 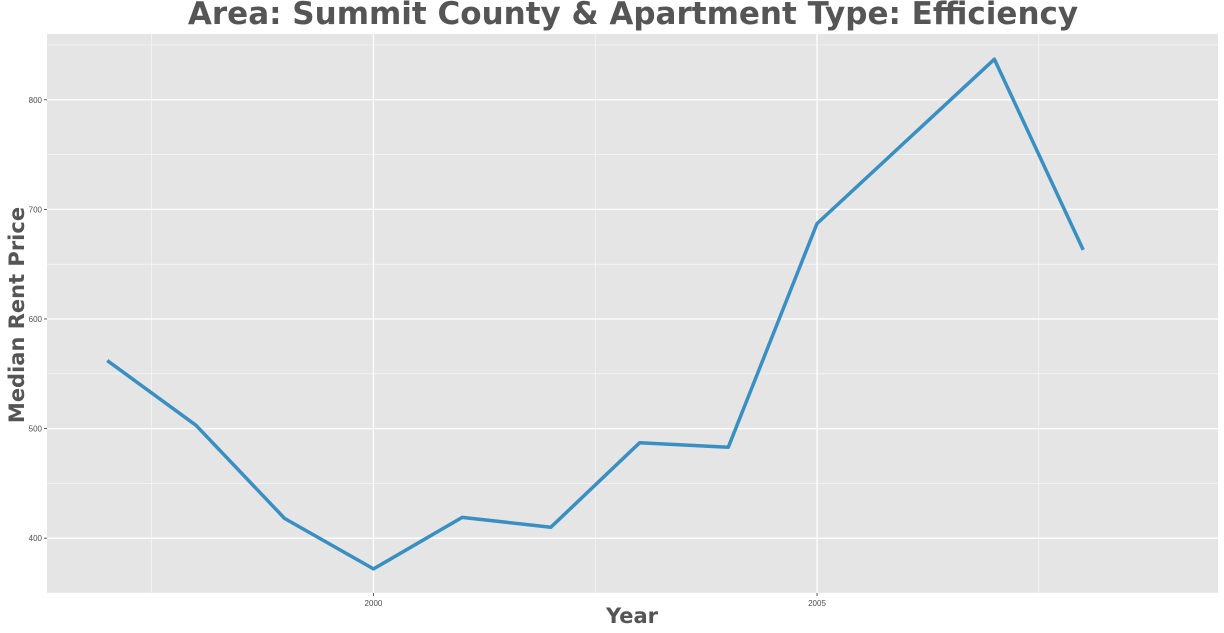 What do you see at coordinates (36, 209) in the screenshot?
I see `y-tick-label: 700` at bounding box center [36, 209].